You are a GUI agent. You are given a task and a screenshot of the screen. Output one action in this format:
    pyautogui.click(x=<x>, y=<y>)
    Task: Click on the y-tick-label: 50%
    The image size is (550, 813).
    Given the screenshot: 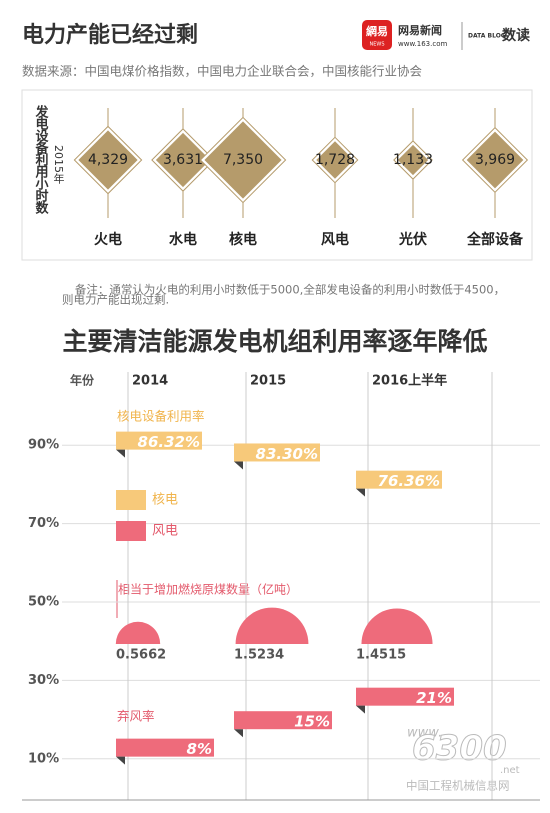 What is the action you would take?
    pyautogui.click(x=43, y=602)
    